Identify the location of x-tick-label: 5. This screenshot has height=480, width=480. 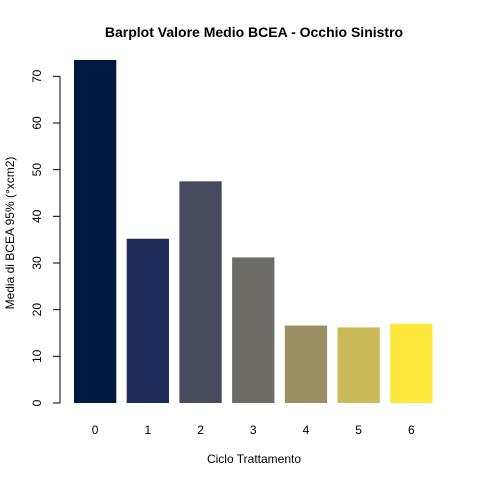
(358, 430).